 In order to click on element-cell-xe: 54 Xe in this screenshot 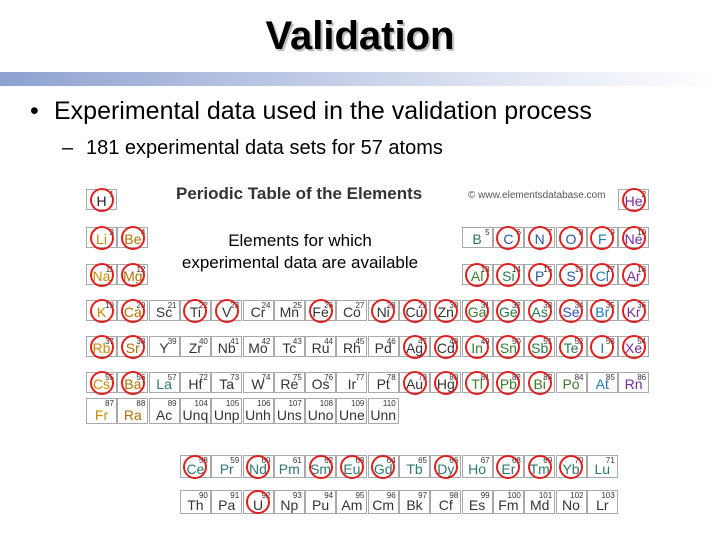, I will do `click(634, 346)`.